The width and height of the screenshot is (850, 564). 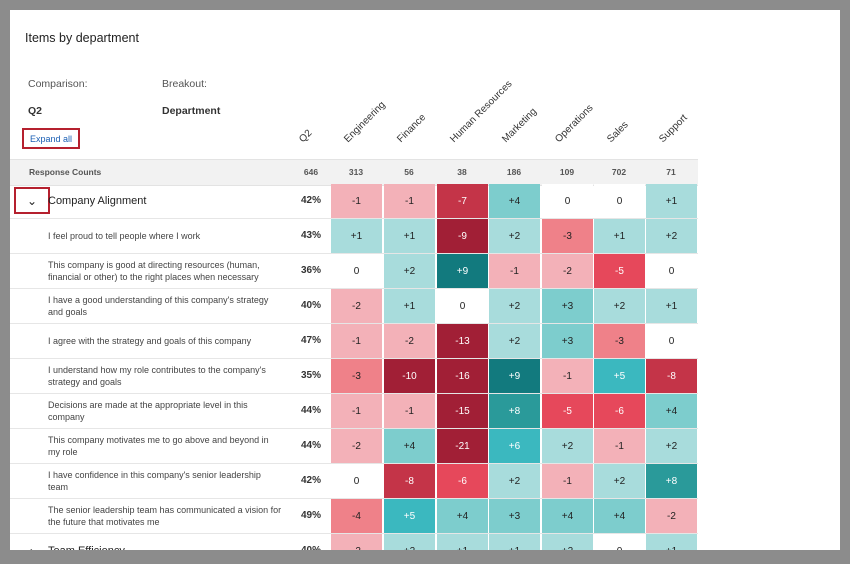 I want to click on response-count: 109, so click(x=567, y=172).